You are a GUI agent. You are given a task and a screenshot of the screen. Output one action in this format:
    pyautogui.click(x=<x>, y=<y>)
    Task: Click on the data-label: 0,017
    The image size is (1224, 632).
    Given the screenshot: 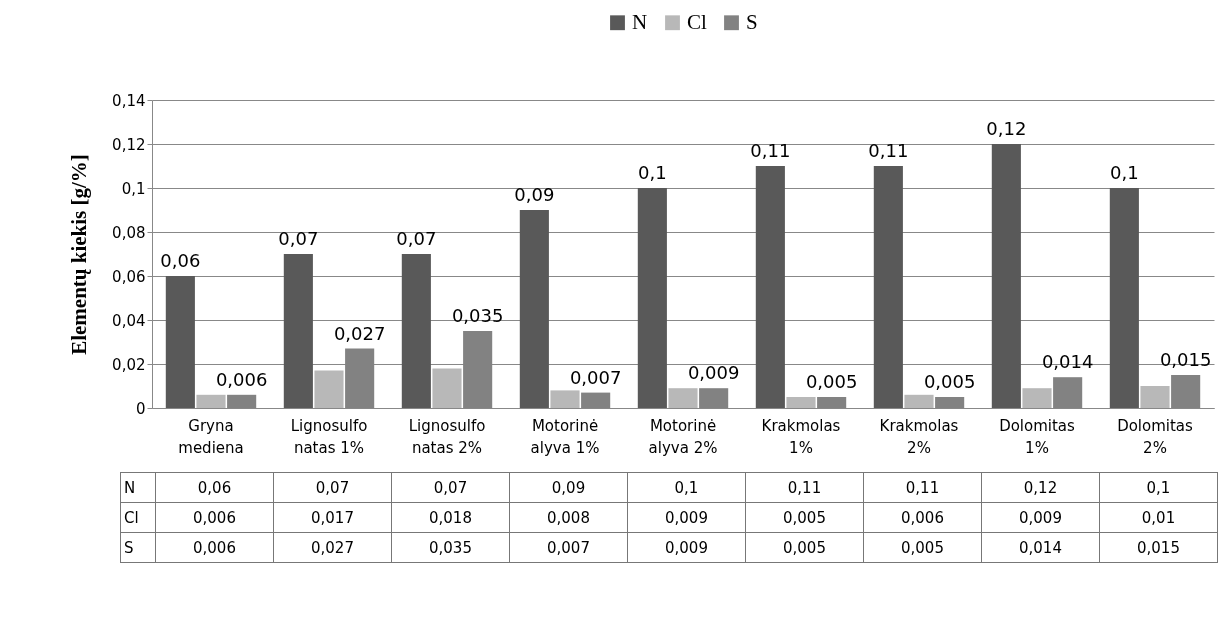 What is the action you would take?
    pyautogui.click(x=332, y=517)
    